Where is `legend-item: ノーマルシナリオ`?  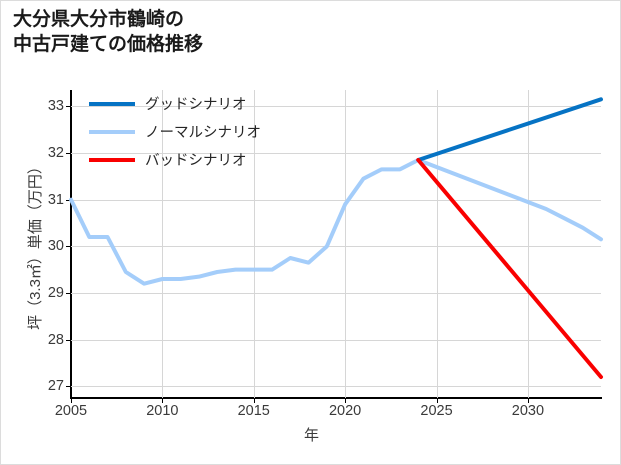
legend-item: ノーマルシナリオ is located at coordinates (175, 132).